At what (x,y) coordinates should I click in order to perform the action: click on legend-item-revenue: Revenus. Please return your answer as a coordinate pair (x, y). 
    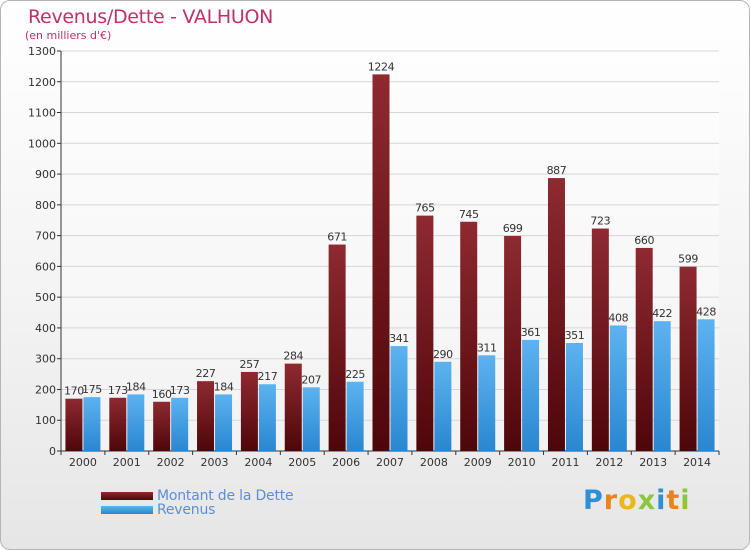
    Looking at the image, I should click on (158, 510).